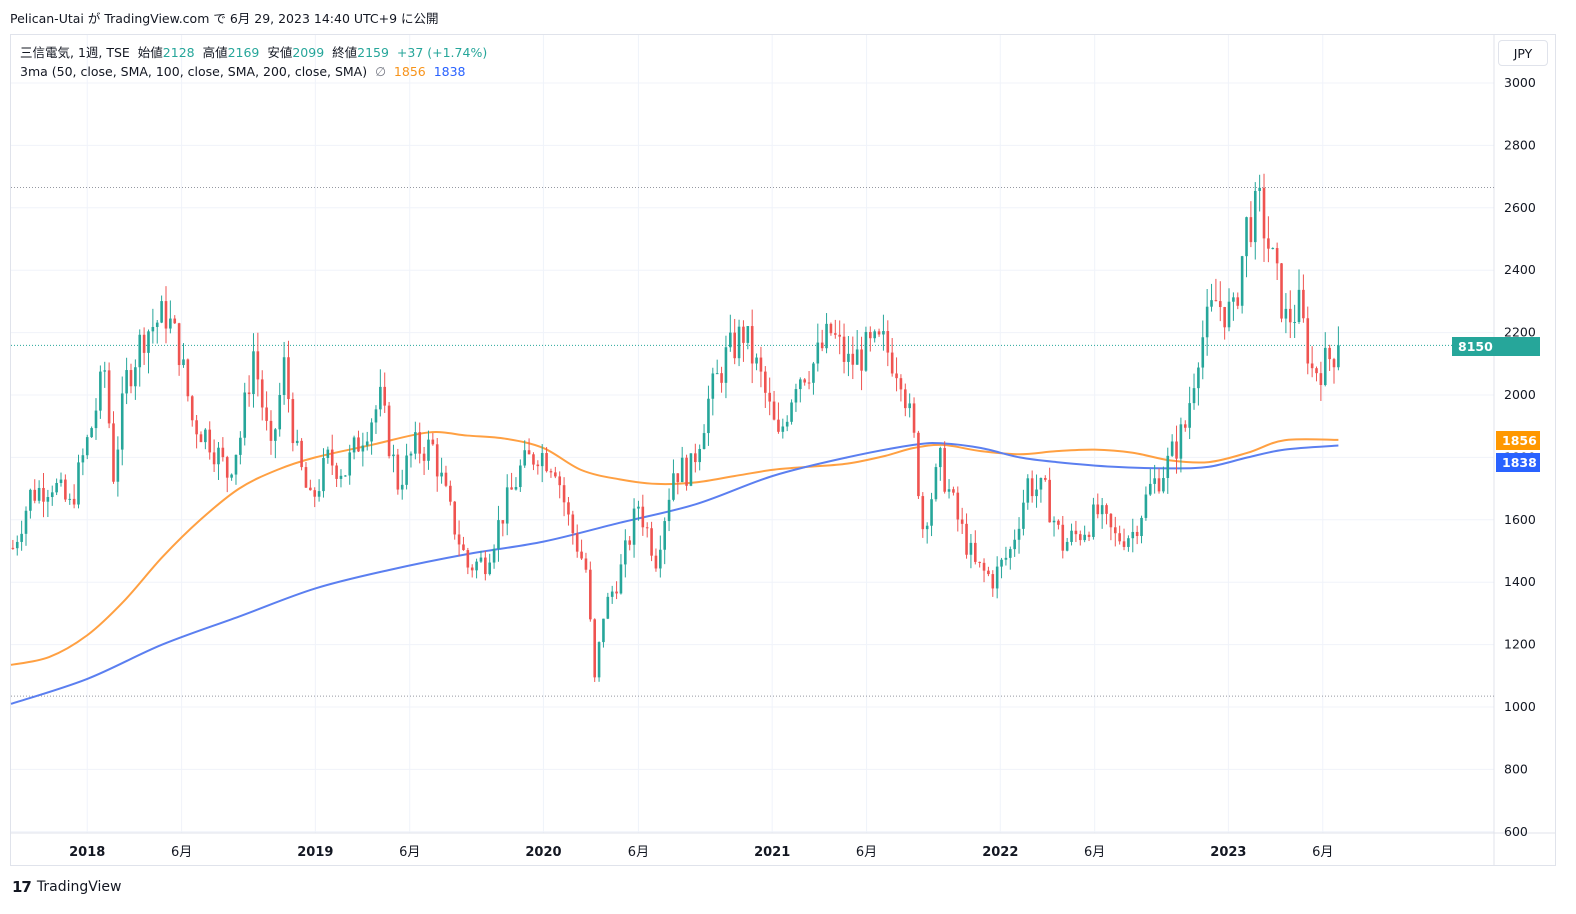 This screenshot has width=1576, height=914. Describe the element at coordinates (1520, 82) in the screenshot. I see `price-tick-label: 3000` at that location.